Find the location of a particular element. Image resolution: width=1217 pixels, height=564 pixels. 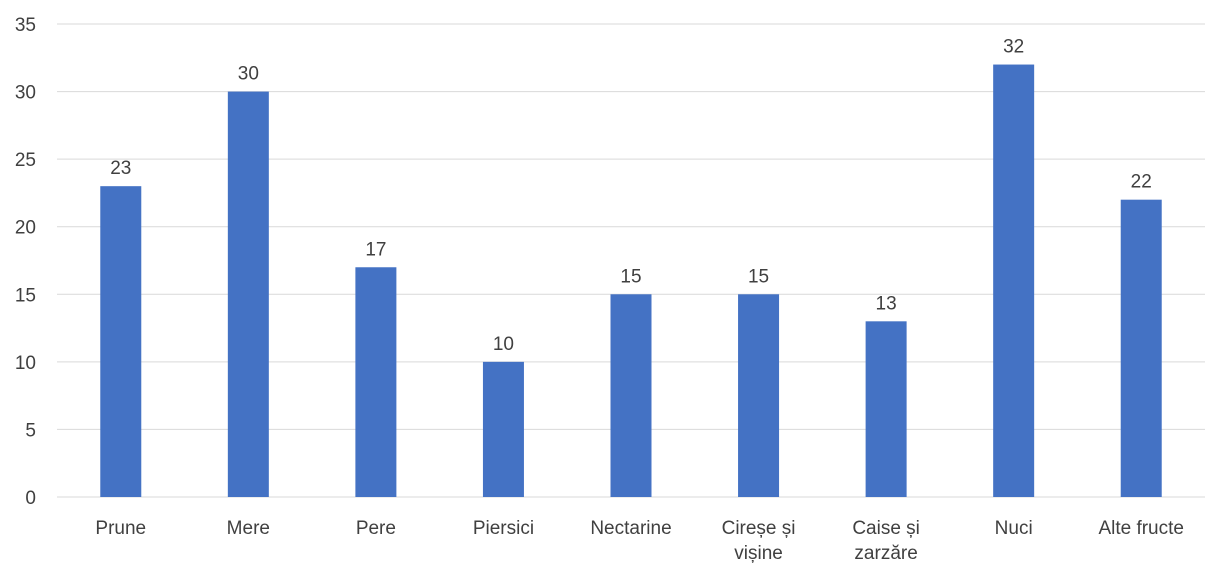

category-label: Nuci is located at coordinates (1014, 528).